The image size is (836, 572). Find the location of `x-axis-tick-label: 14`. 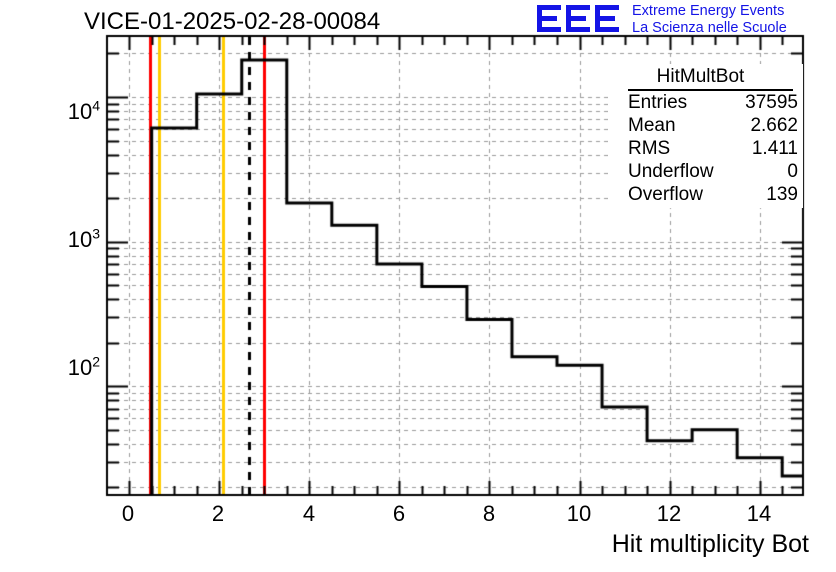

x-axis-tick-label: 14 is located at coordinates (759, 513).